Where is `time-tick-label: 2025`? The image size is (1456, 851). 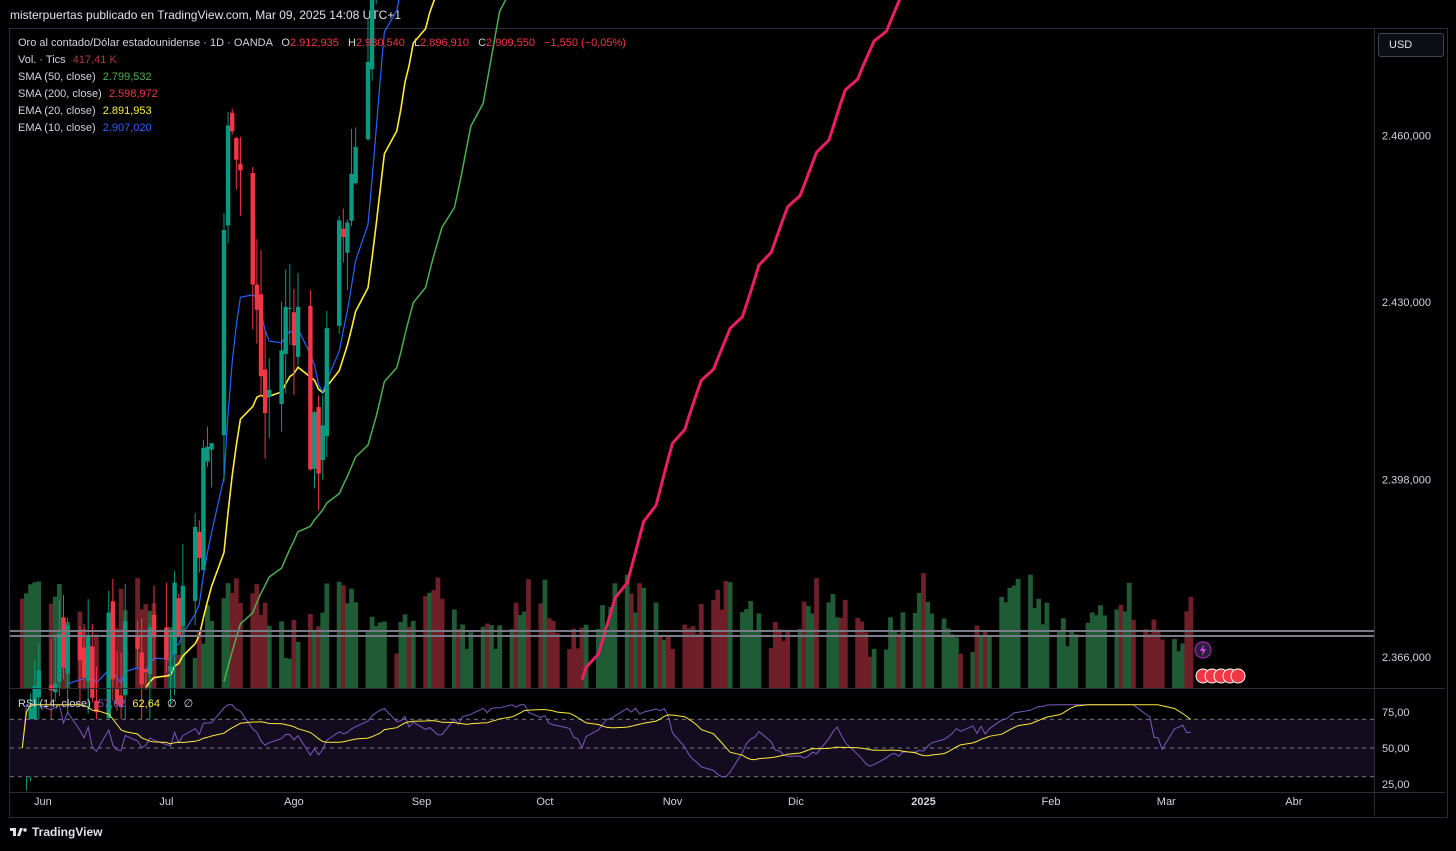 time-tick-label: 2025 is located at coordinates (923, 802).